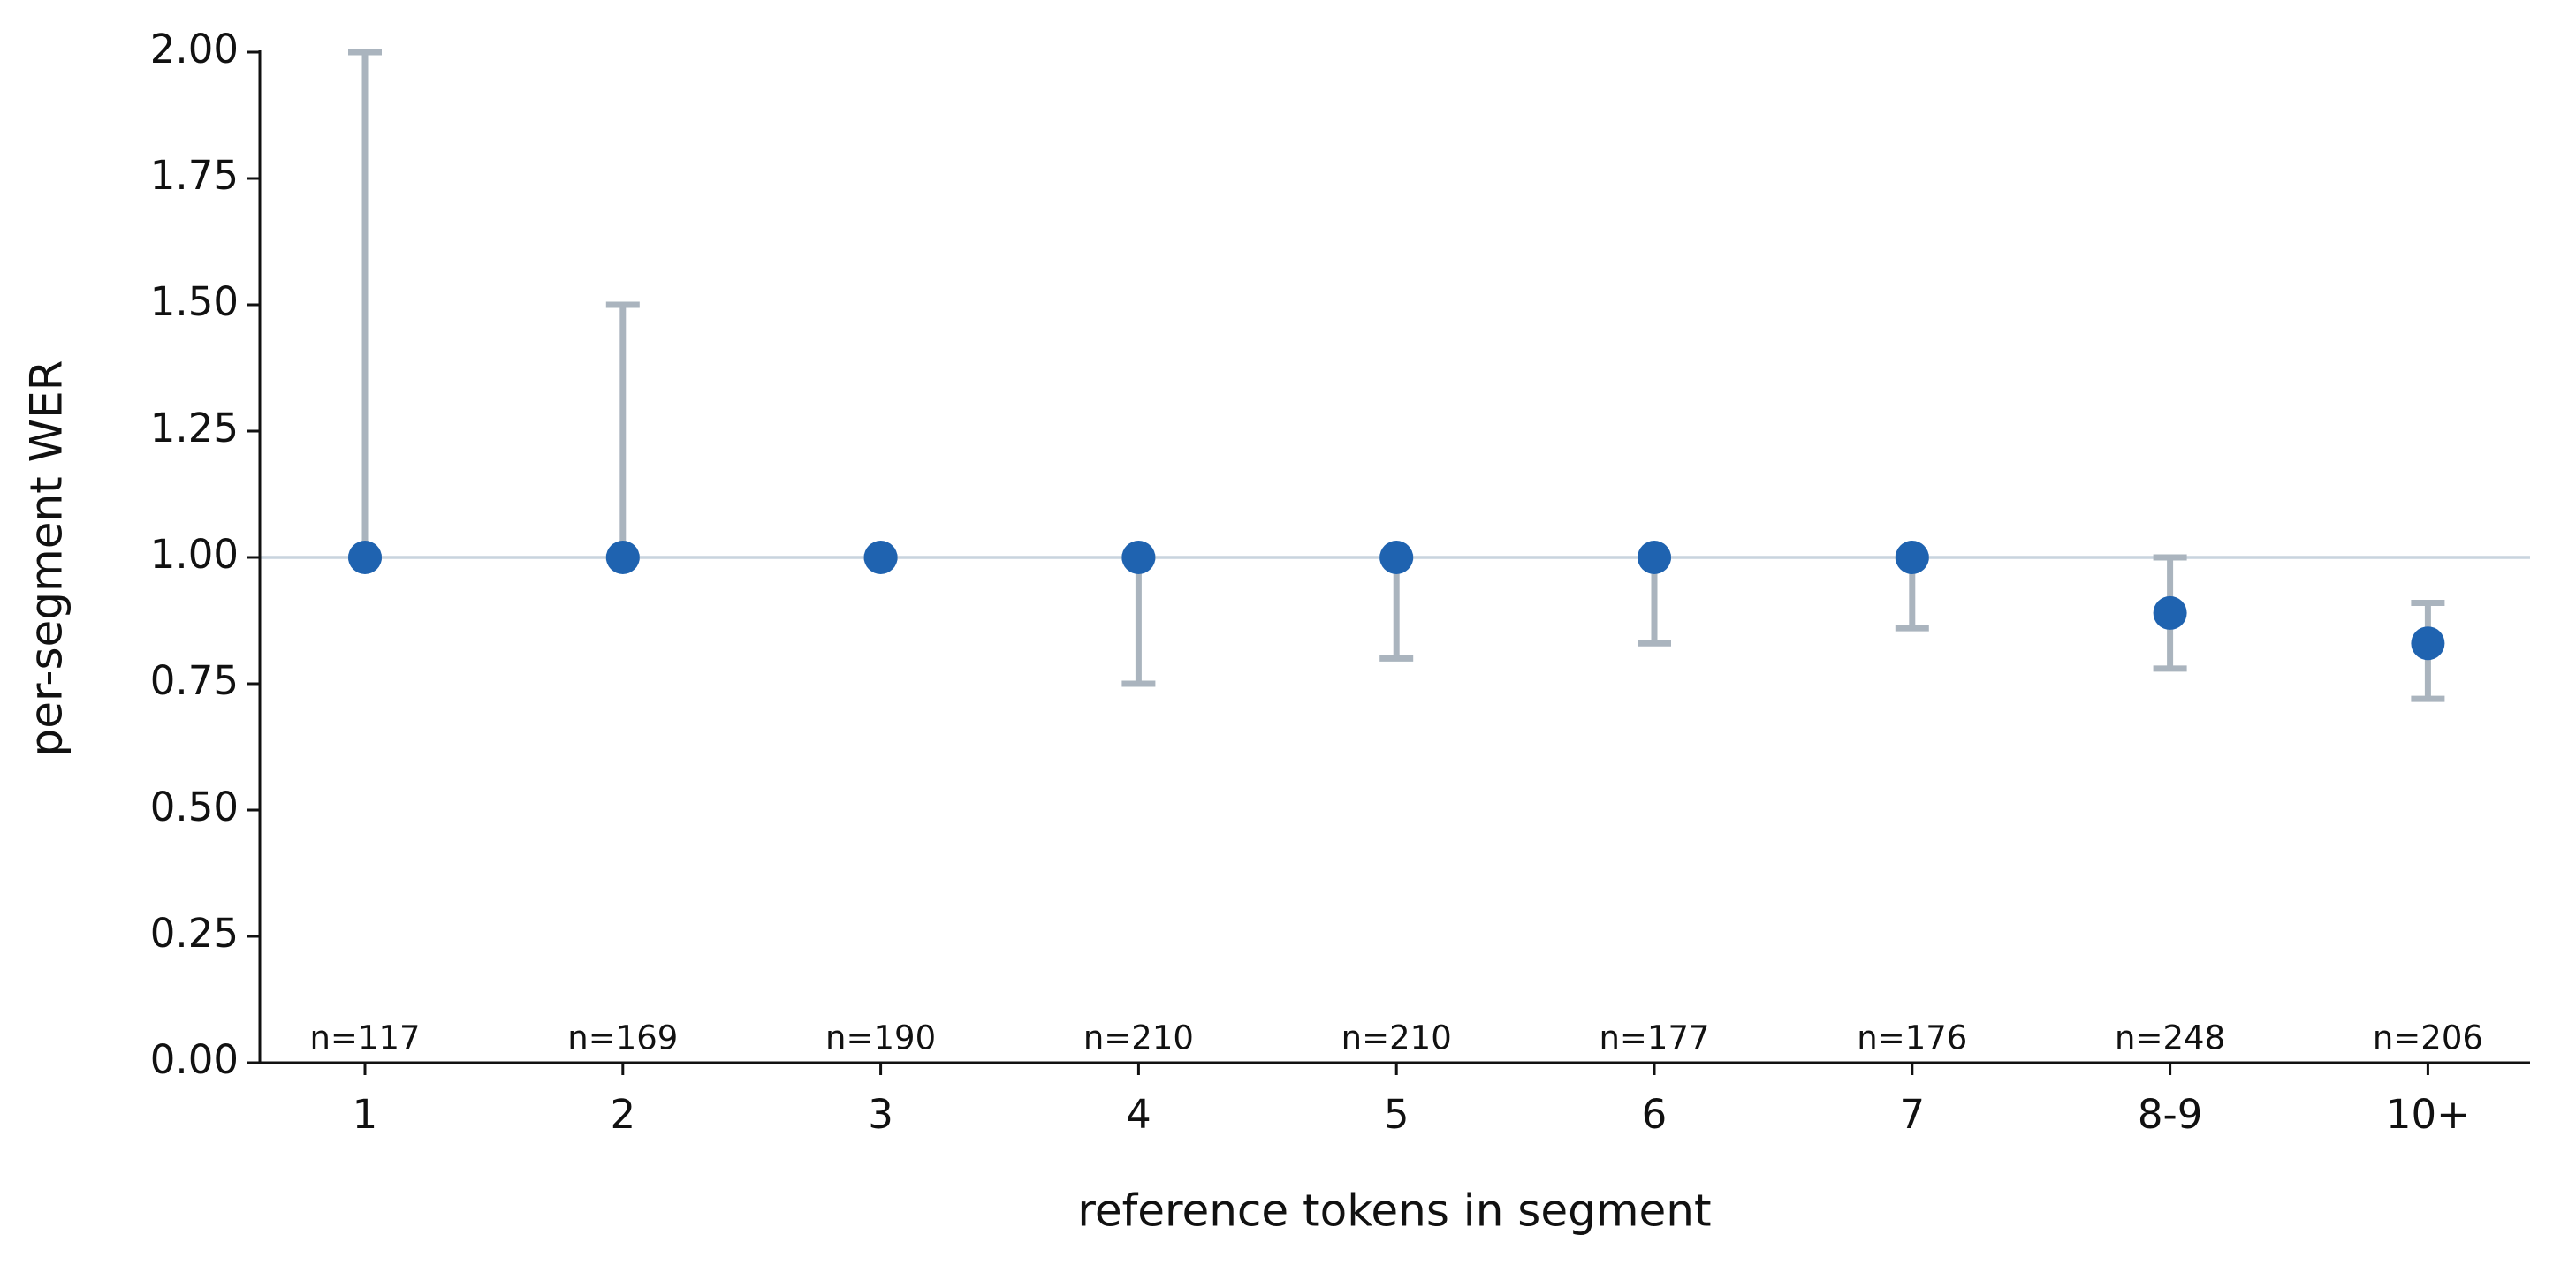 This screenshot has height=1265, width=2576. What do you see at coordinates (2428, 1114) in the screenshot?
I see `x-tick-label: 10+` at bounding box center [2428, 1114].